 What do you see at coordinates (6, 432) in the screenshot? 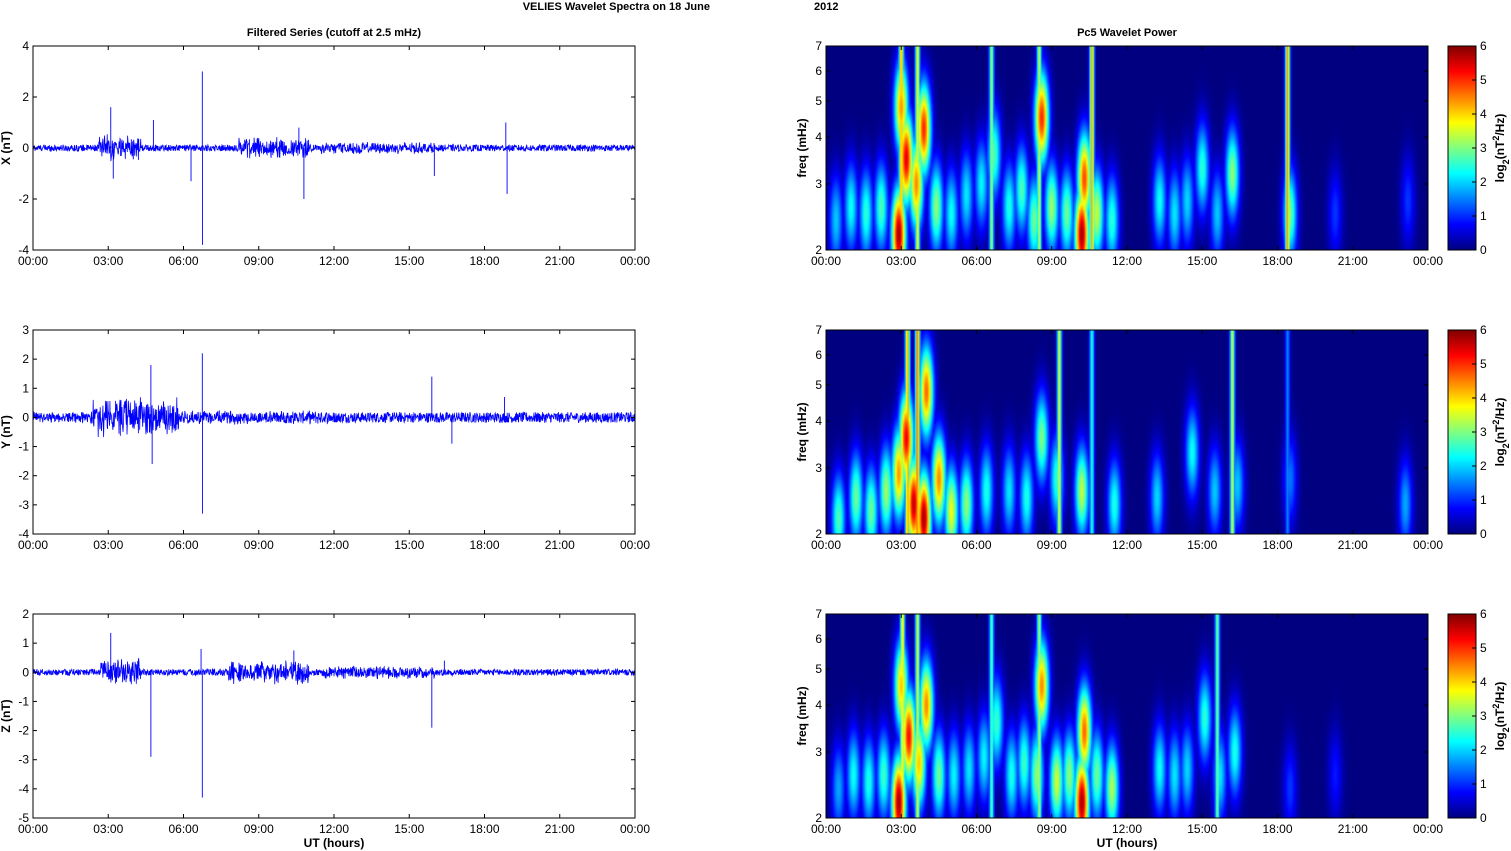
I see `series-y-axis-label: Y (nT)` at bounding box center [6, 432].